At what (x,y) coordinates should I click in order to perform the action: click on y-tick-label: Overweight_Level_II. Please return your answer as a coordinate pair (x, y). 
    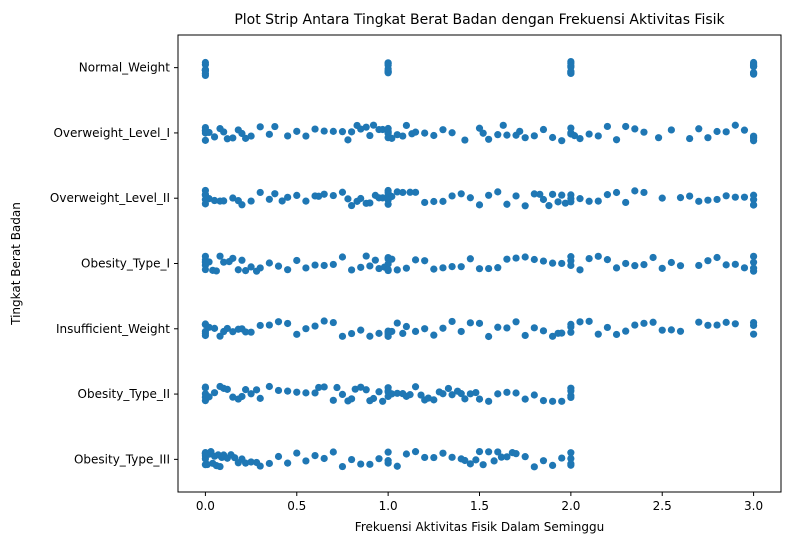
    Looking at the image, I should click on (110, 198).